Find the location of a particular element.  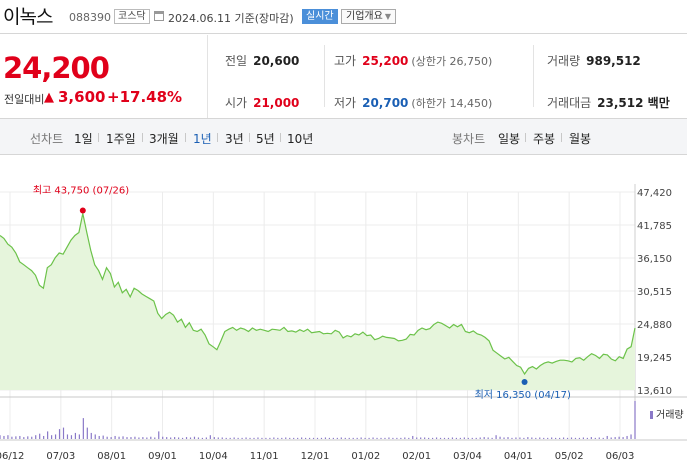

price-summary: 24,200 전일대비 ▲ 3,600 +17.48% is located at coordinates (103, 76).